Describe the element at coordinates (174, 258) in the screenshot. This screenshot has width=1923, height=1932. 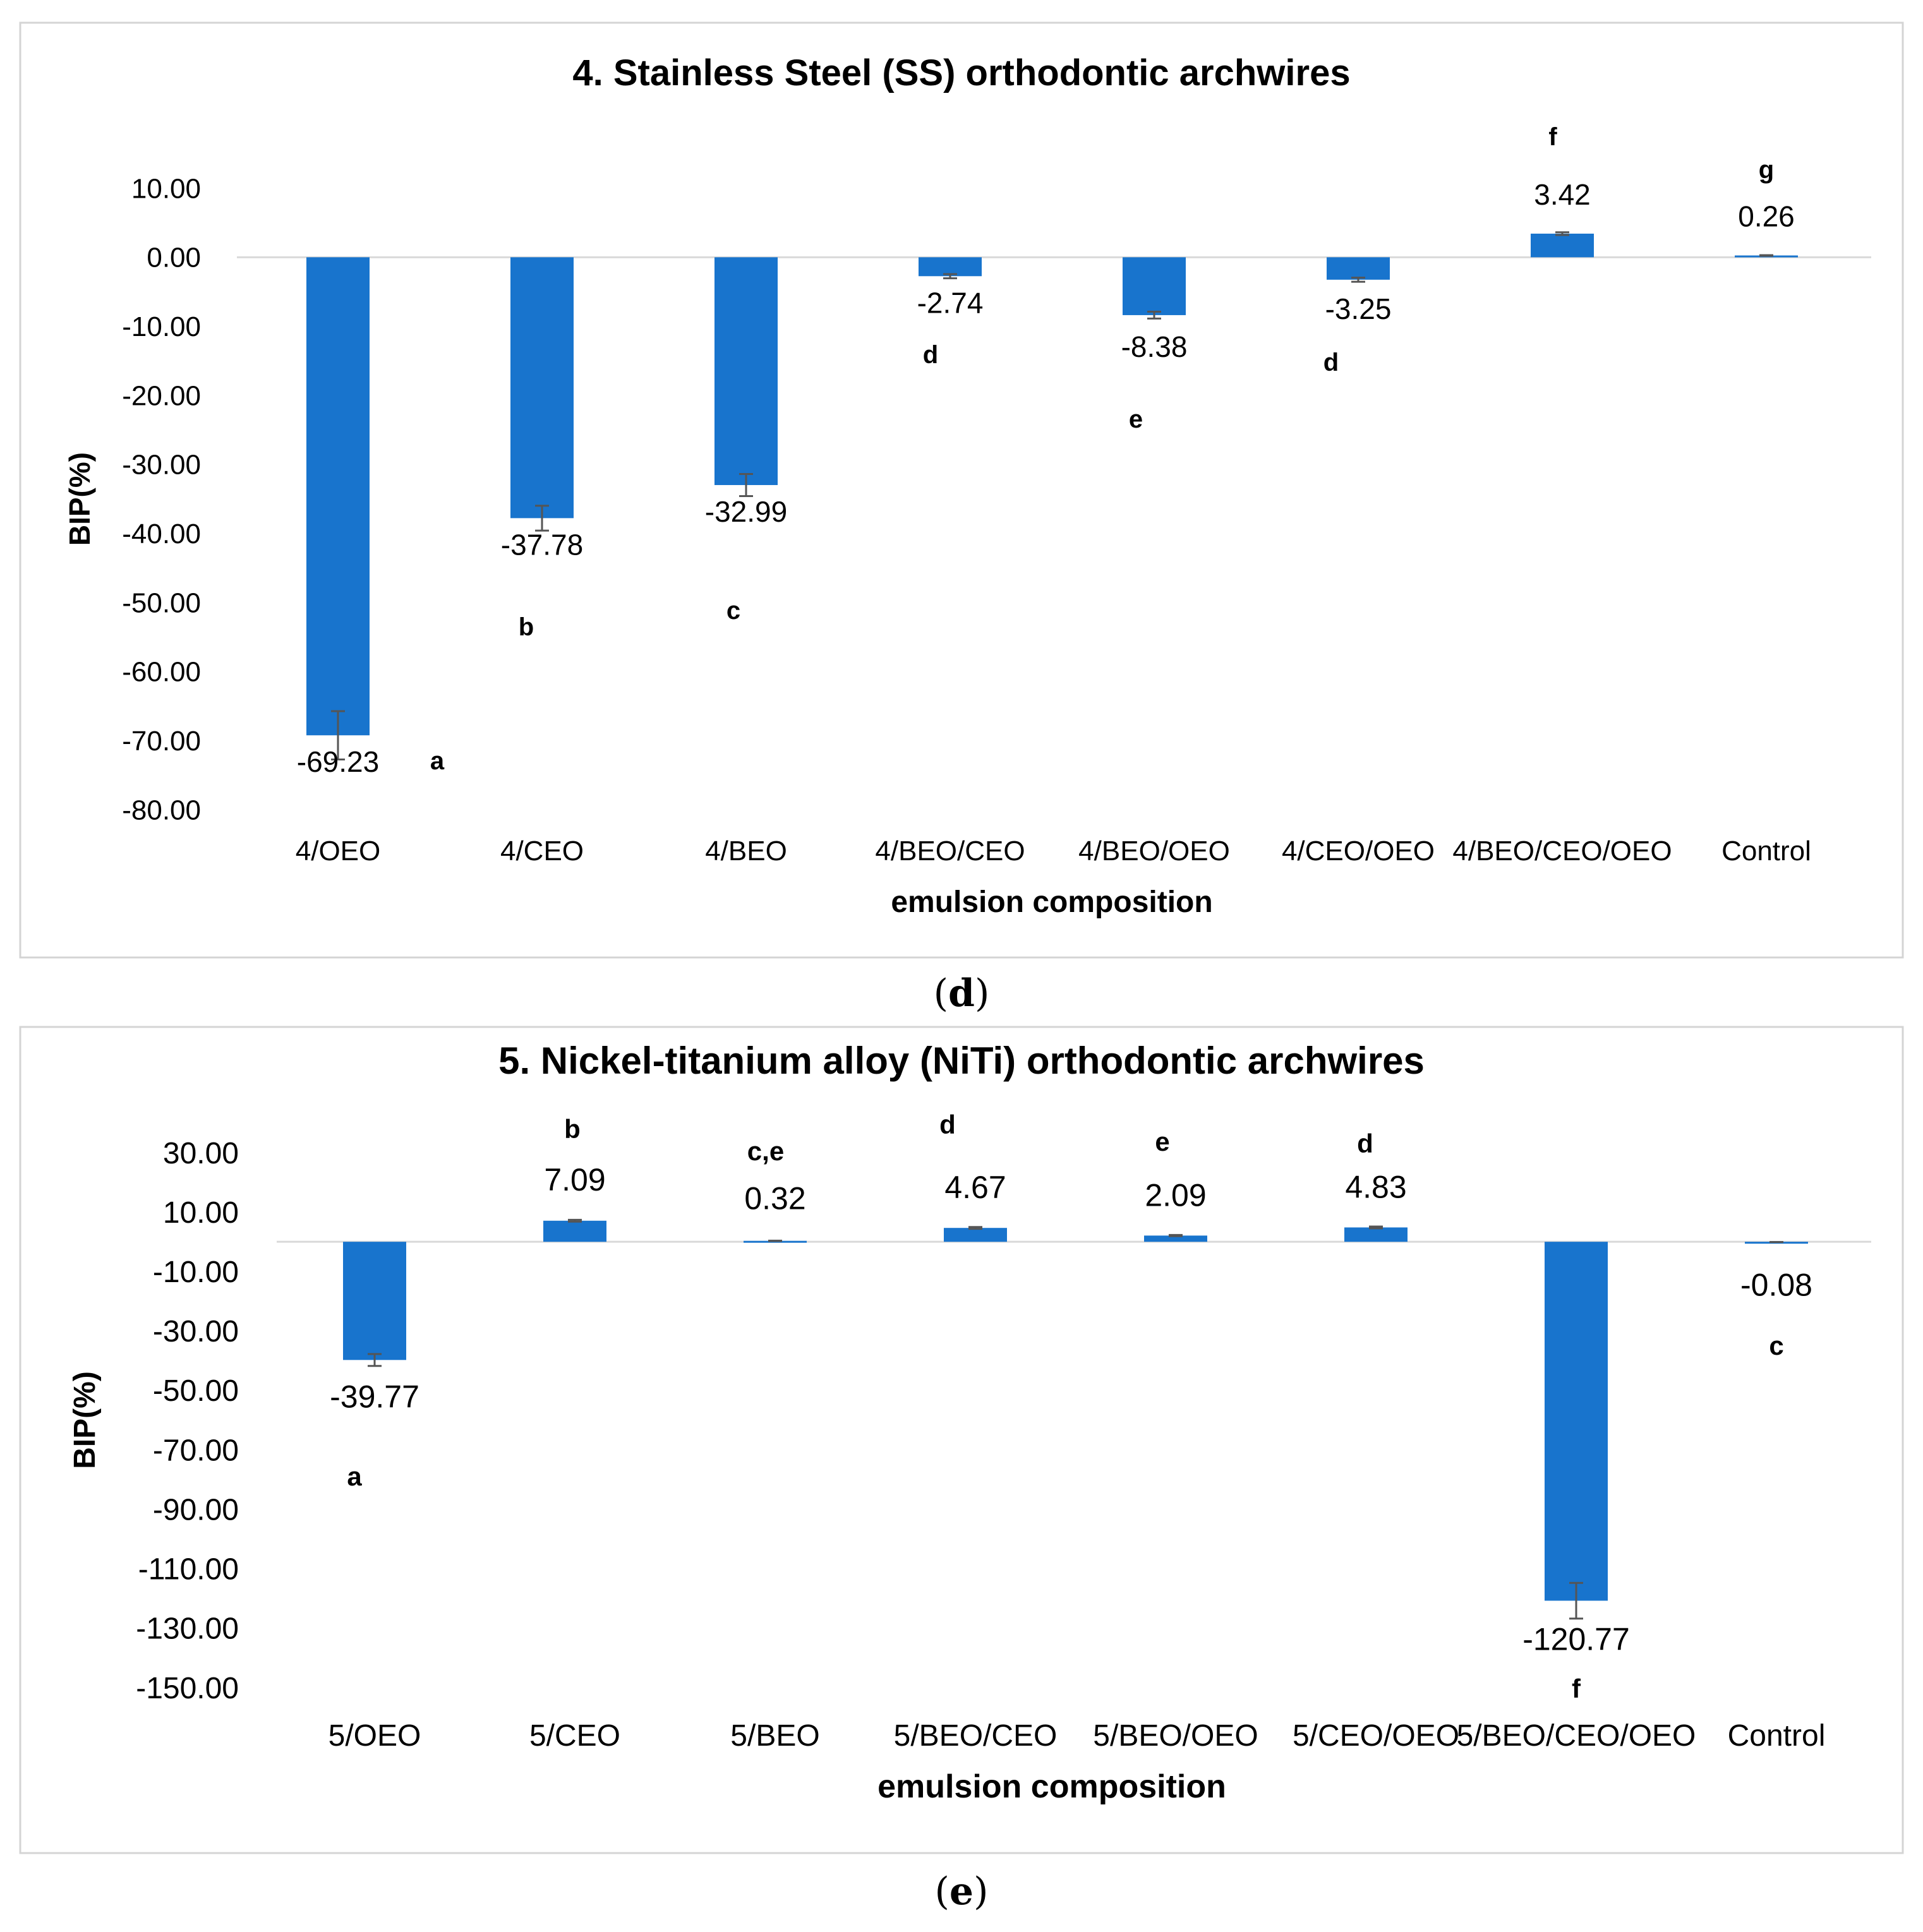
I see `y-tick-label: 0.00` at that location.